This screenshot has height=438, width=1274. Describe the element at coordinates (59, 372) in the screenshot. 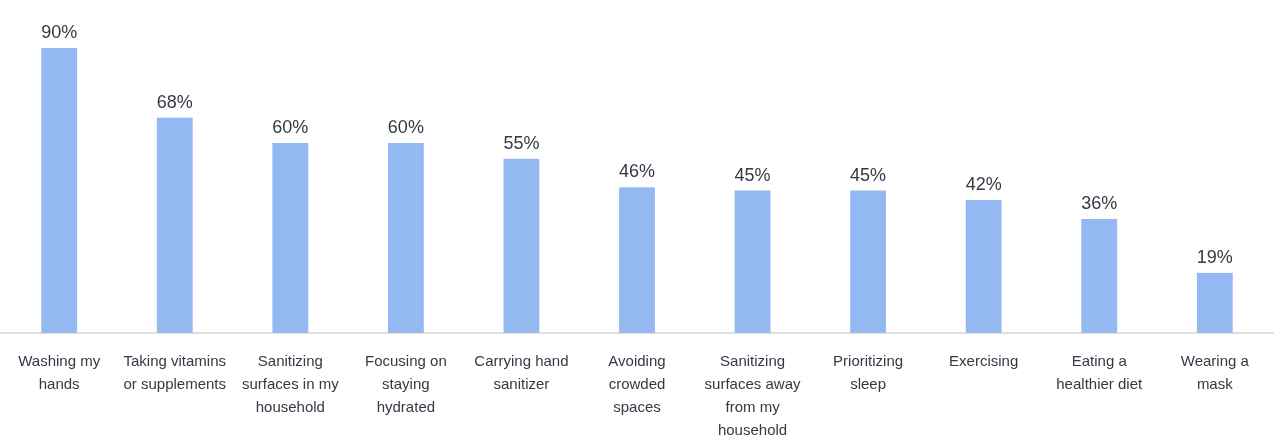

I see `x-tick-label: Washing my hands` at that location.